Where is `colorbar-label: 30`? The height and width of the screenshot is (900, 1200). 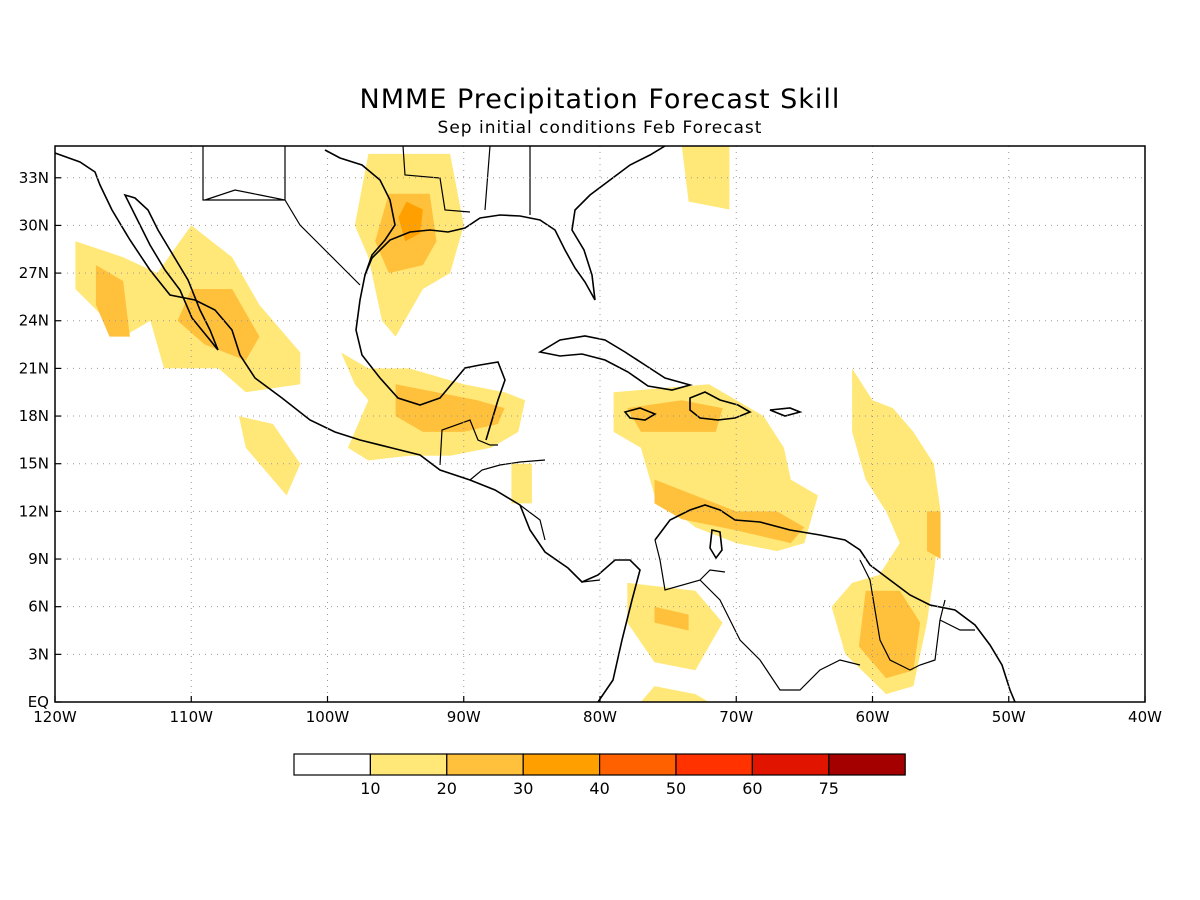 colorbar-label: 30 is located at coordinates (523, 788).